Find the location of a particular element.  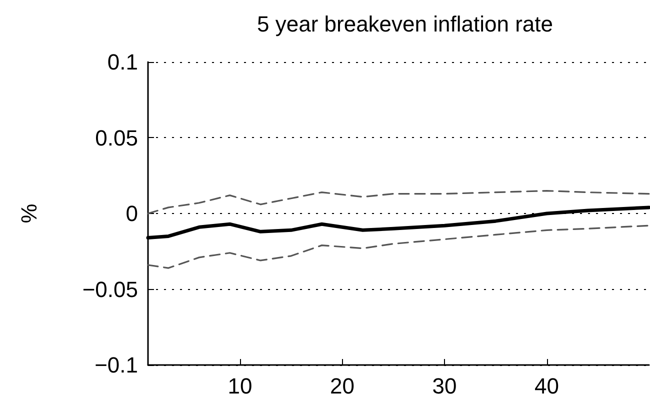

x-tick-label: 40 is located at coordinates (546, 386).